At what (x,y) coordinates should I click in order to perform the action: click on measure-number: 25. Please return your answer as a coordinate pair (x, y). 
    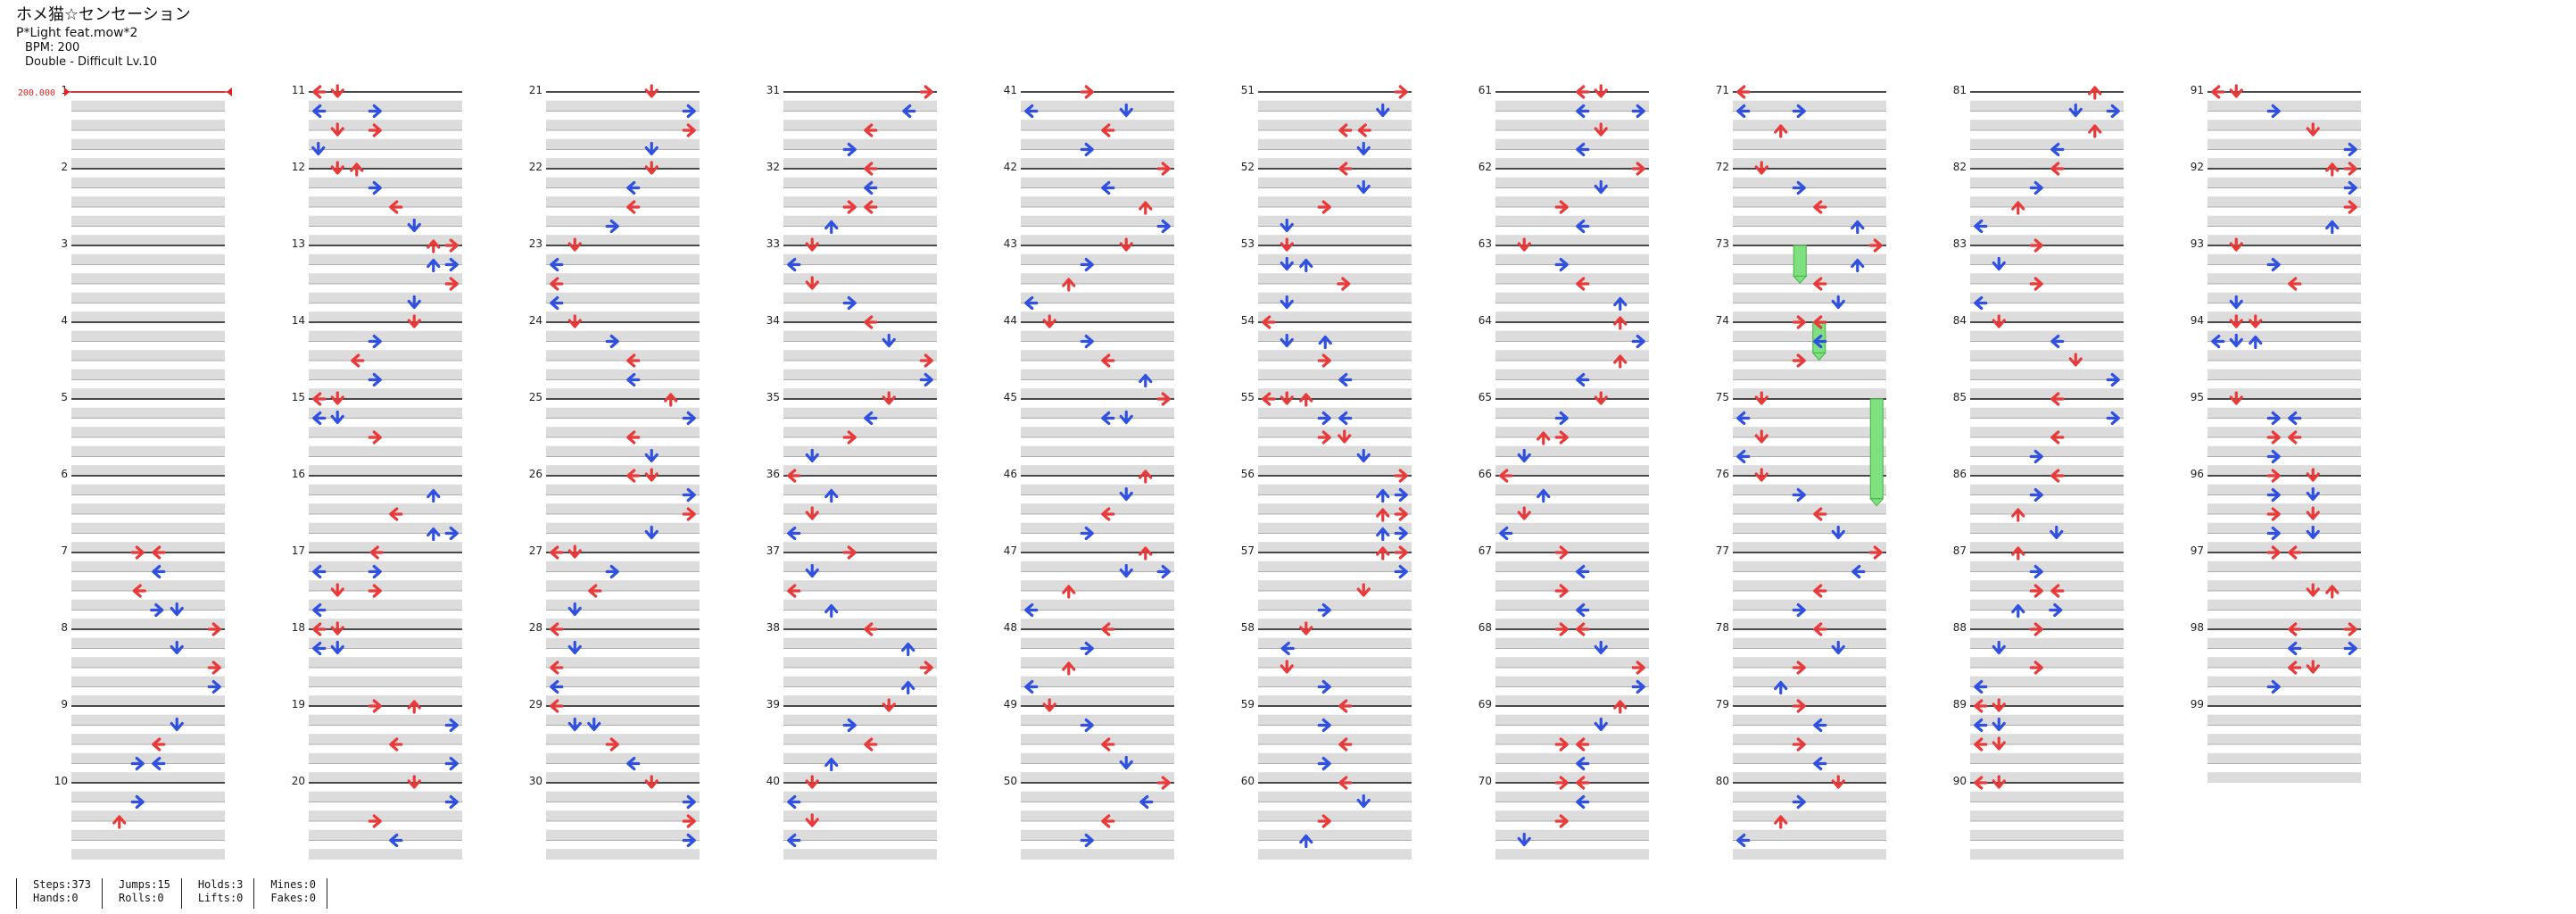
    Looking at the image, I should click on (536, 397).